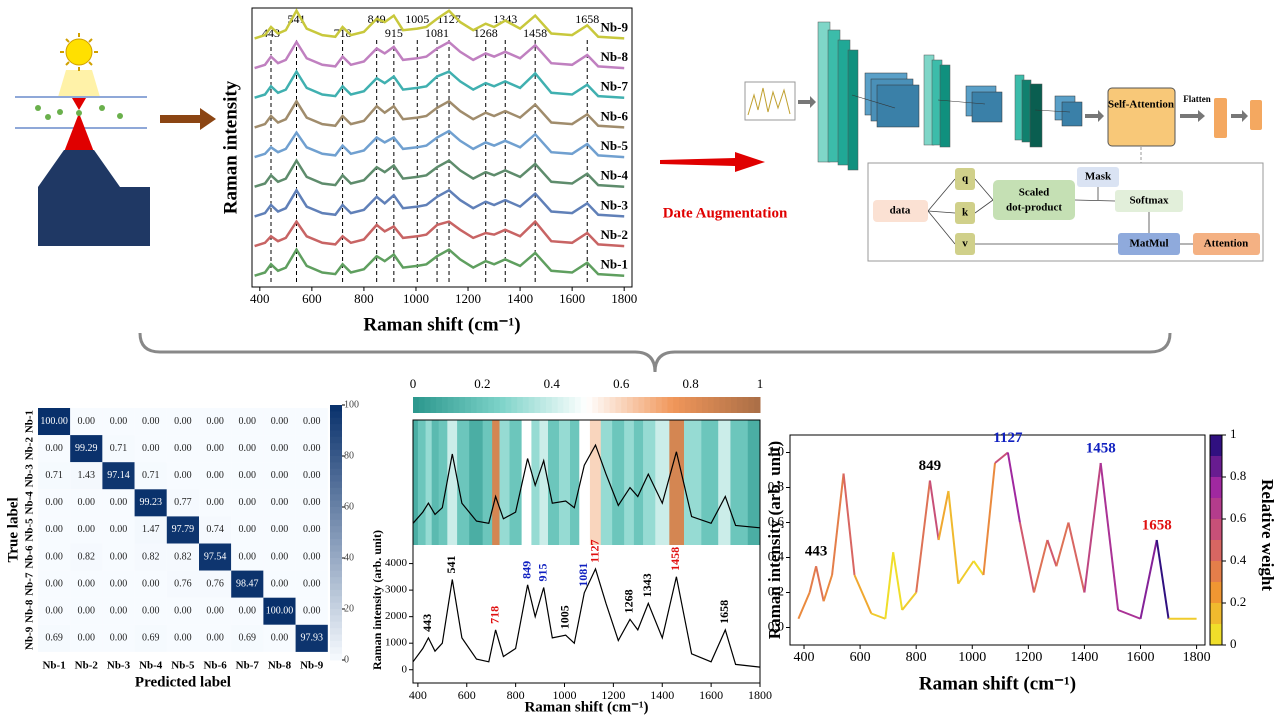 This screenshot has width=1280, height=720. Describe the element at coordinates (615, 175) in the screenshot. I see `series-label: Nb-4` at that location.